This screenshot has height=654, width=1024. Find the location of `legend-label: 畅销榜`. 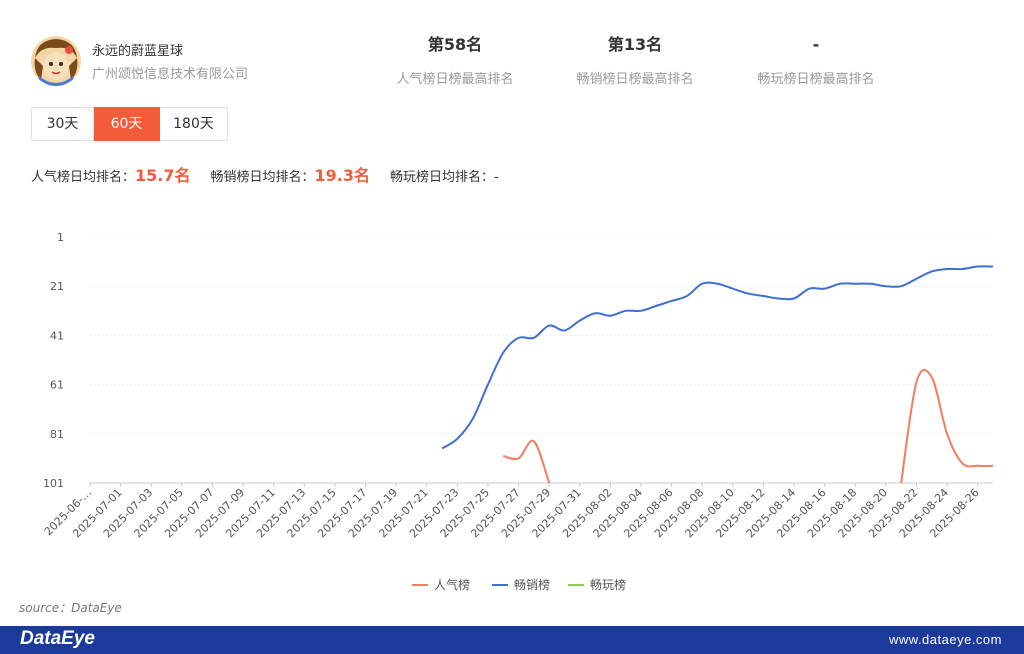

legend-label: 畅销榜 is located at coordinates (532, 584).